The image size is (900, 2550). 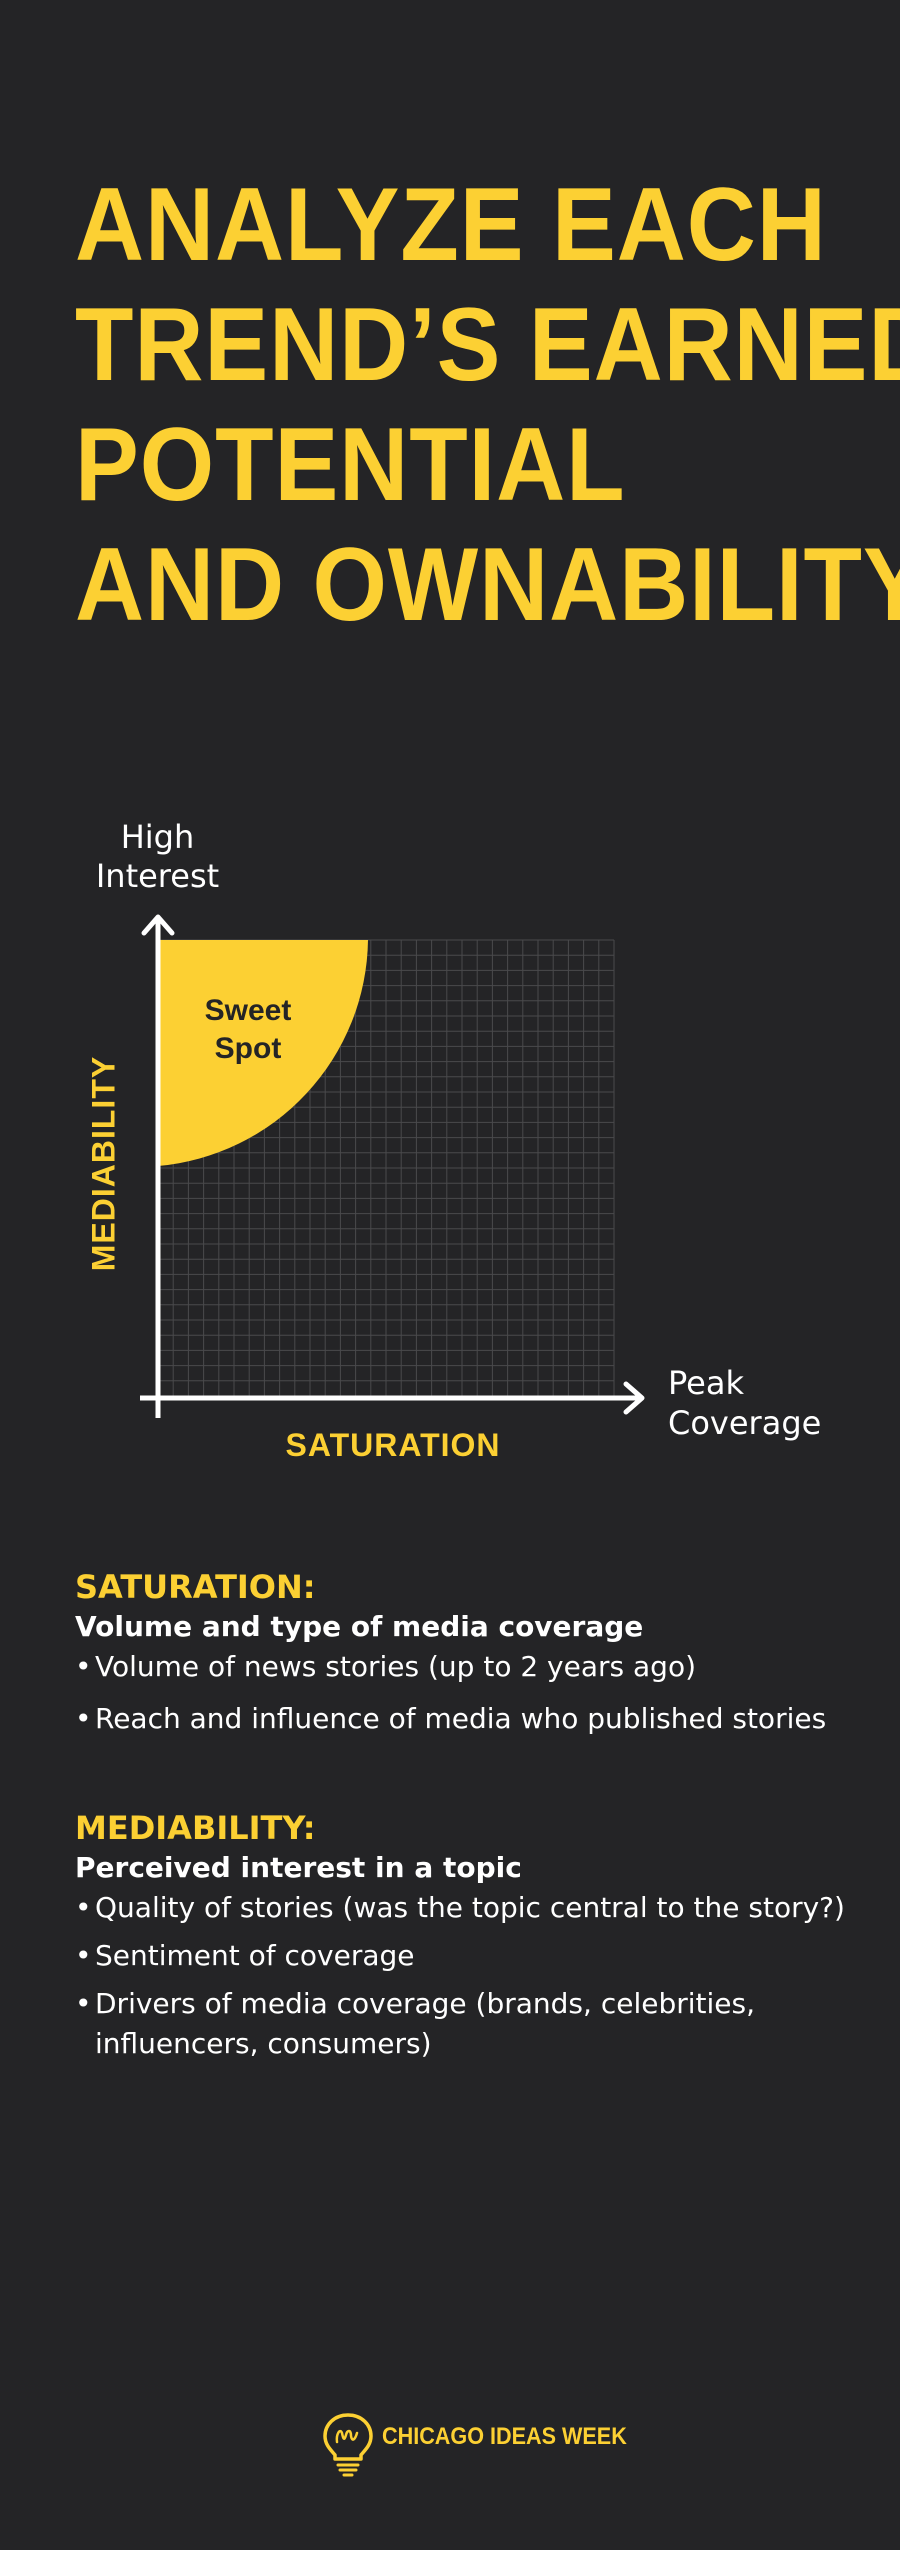 I want to click on title-line: TREND’S EARNED, so click(x=487, y=345).